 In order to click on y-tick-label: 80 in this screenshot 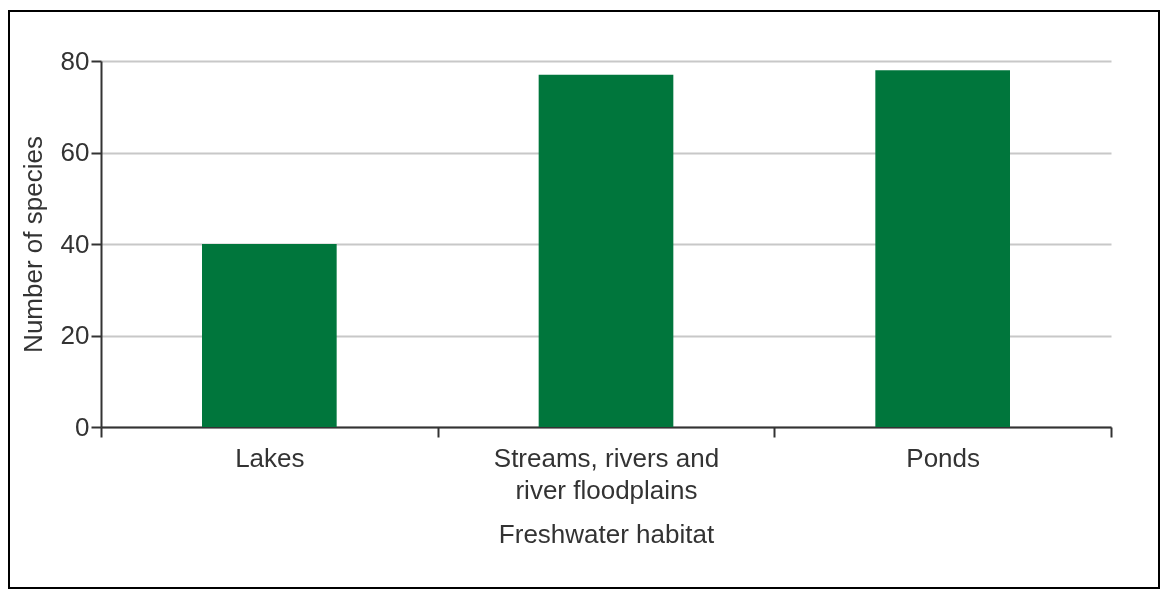, I will do `click(75, 60)`.